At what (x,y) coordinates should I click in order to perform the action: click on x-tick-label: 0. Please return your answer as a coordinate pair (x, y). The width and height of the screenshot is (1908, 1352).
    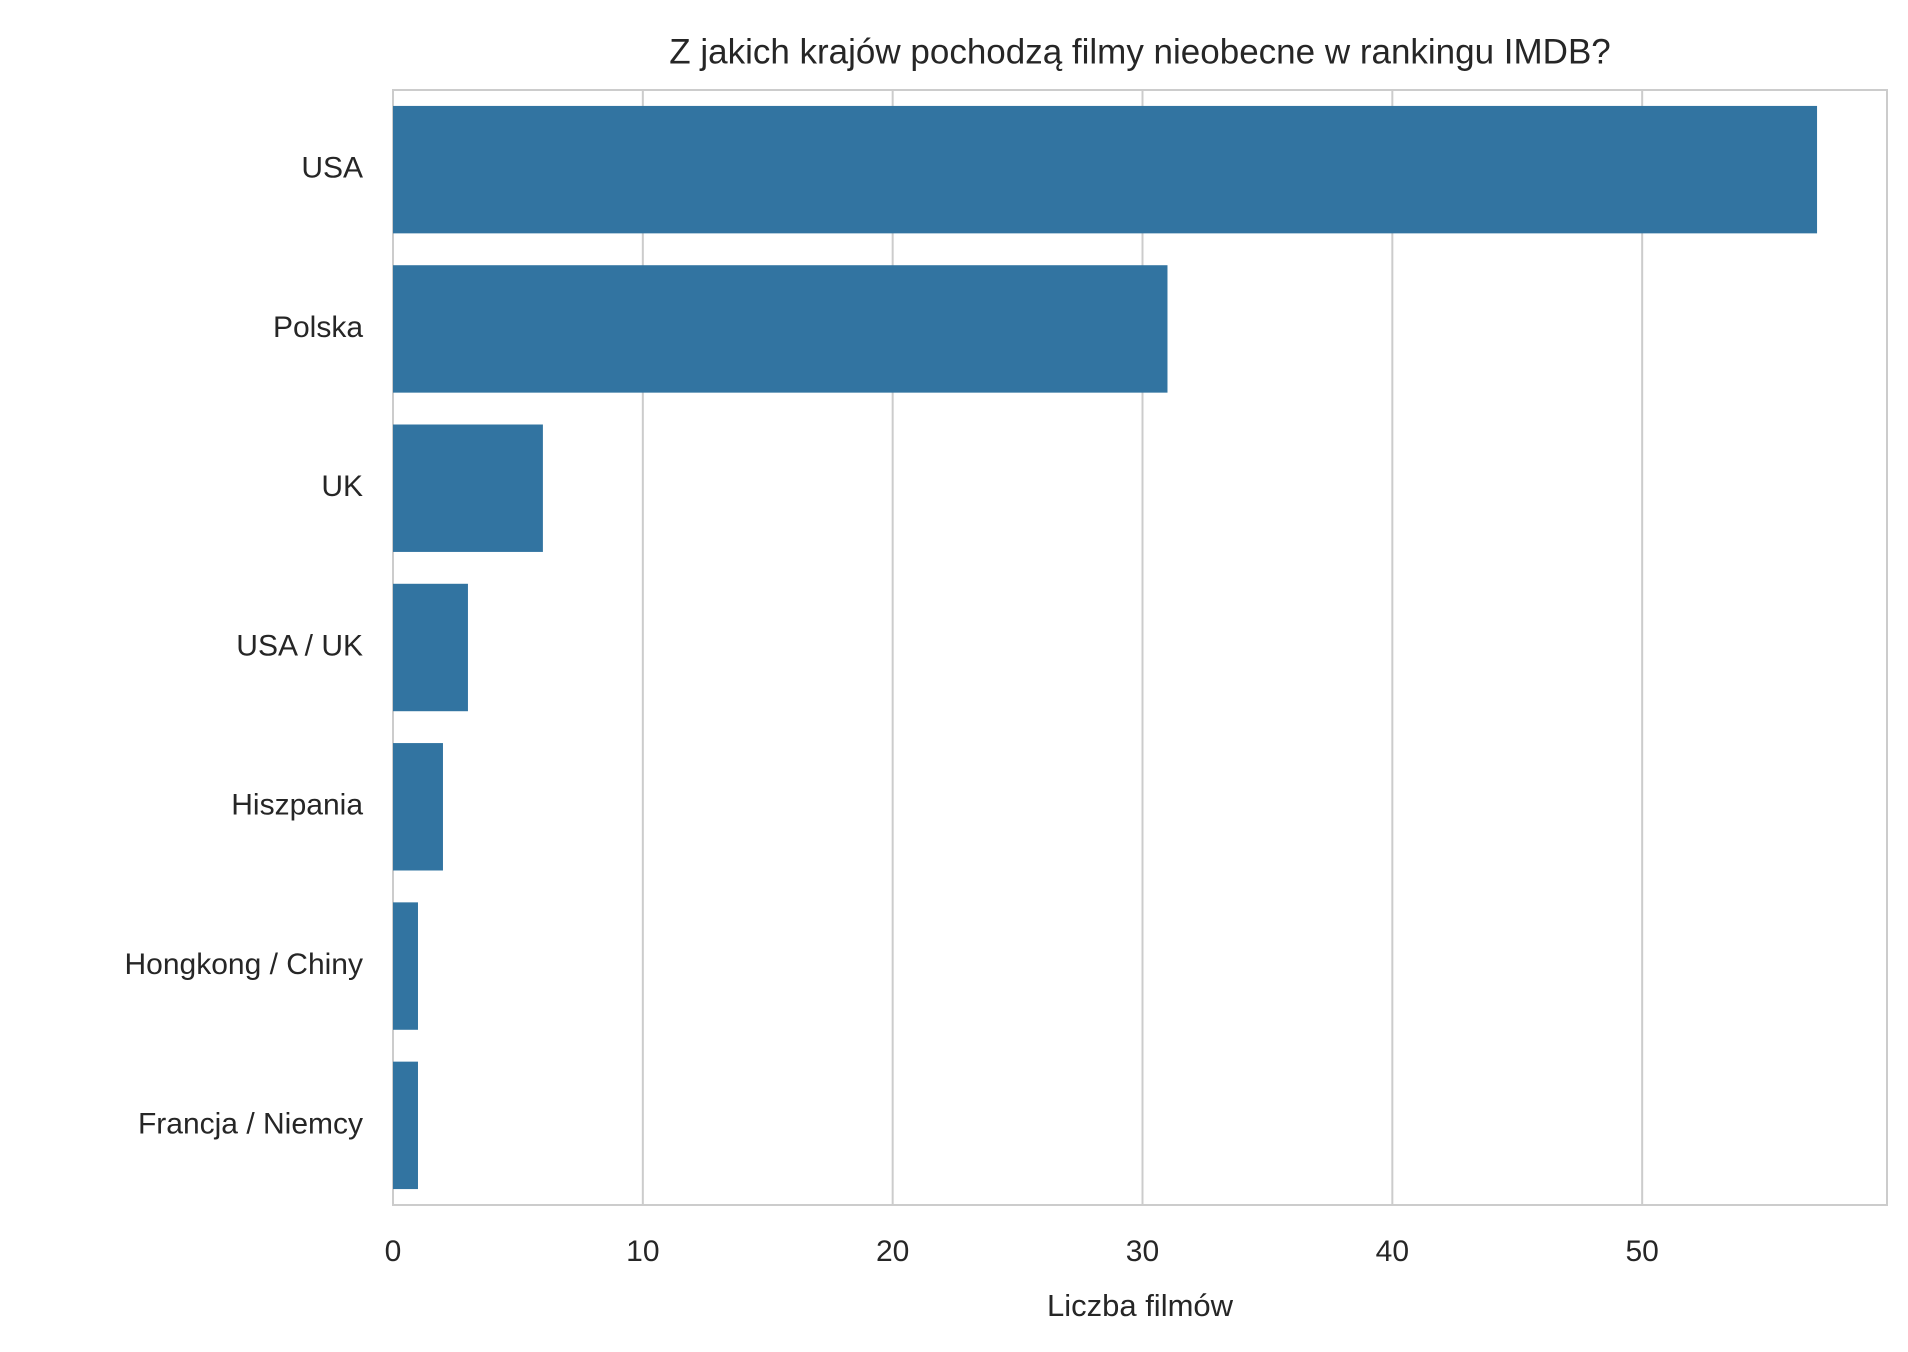
    Looking at the image, I should click on (393, 1251).